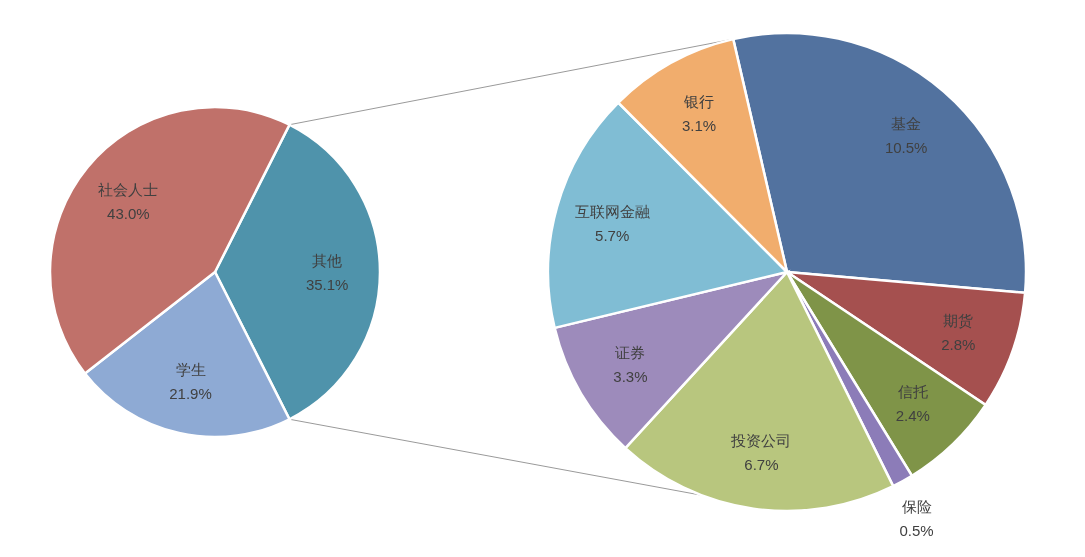 The height and width of the screenshot is (557, 1085). Describe the element at coordinates (612, 211) in the screenshot. I see `slice-label: 互联网金融` at that location.